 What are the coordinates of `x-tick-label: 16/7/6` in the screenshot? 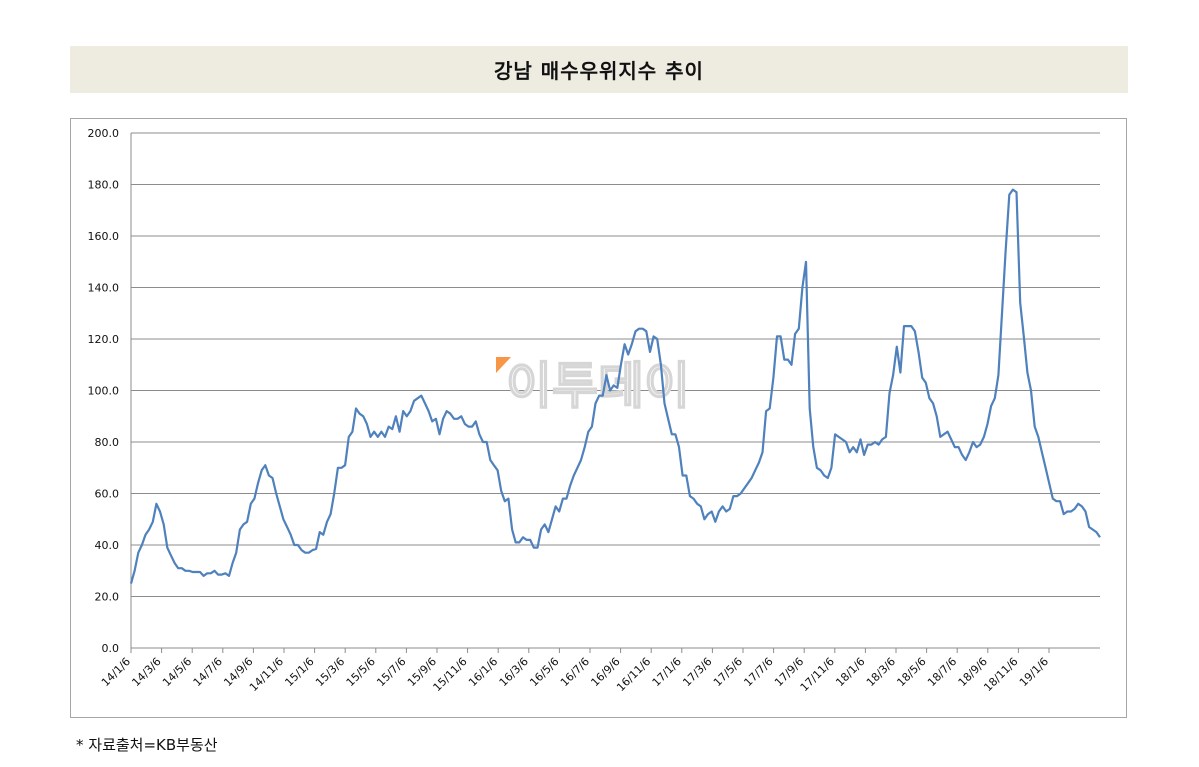 It's located at (575, 672).